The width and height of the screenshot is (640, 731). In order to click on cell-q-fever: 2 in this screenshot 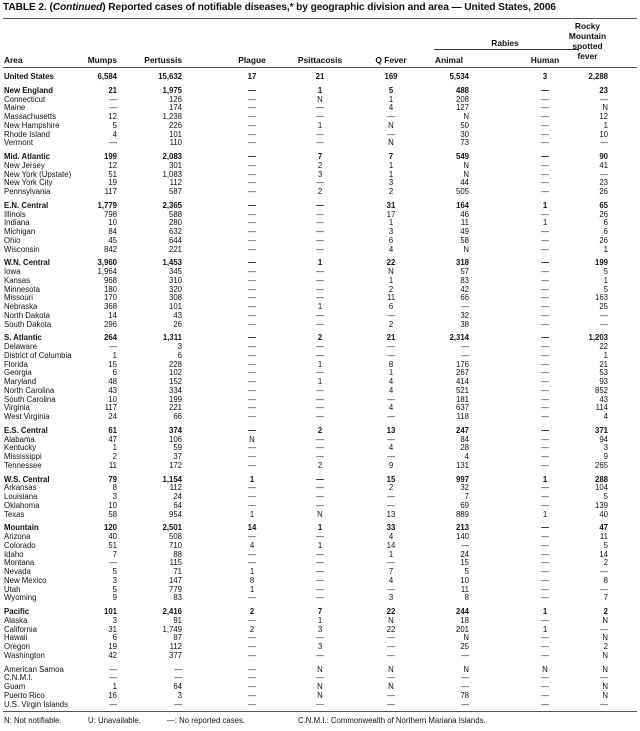, I will do `click(391, 191)`.